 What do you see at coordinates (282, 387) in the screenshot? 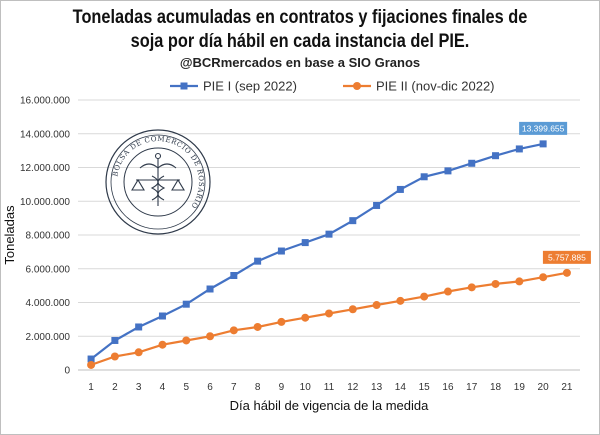
I see `x-tick-label: 9` at bounding box center [282, 387].